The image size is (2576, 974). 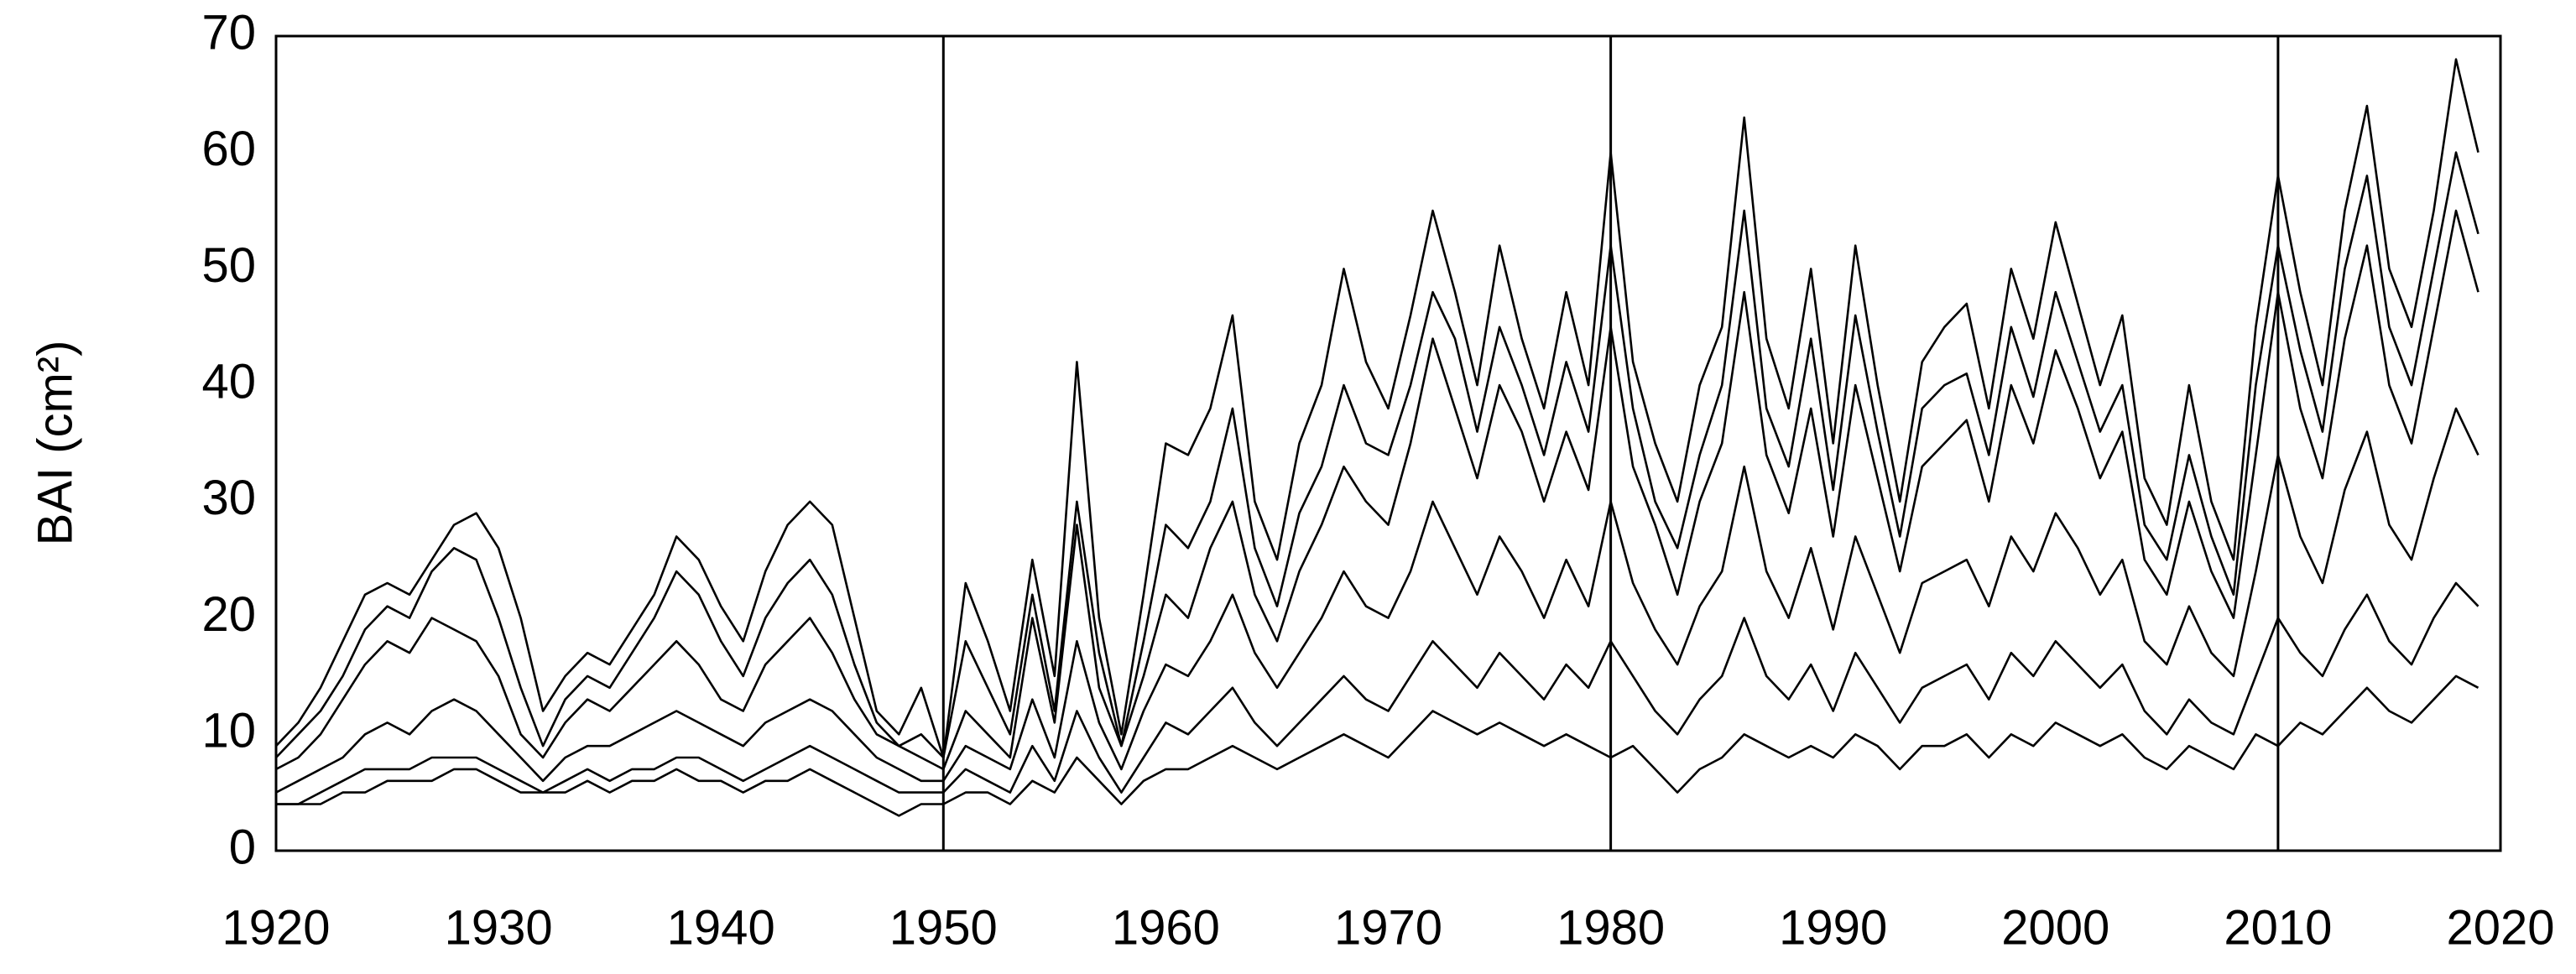 What do you see at coordinates (1388, 927) in the screenshot?
I see `x-tick-label: 1970` at bounding box center [1388, 927].